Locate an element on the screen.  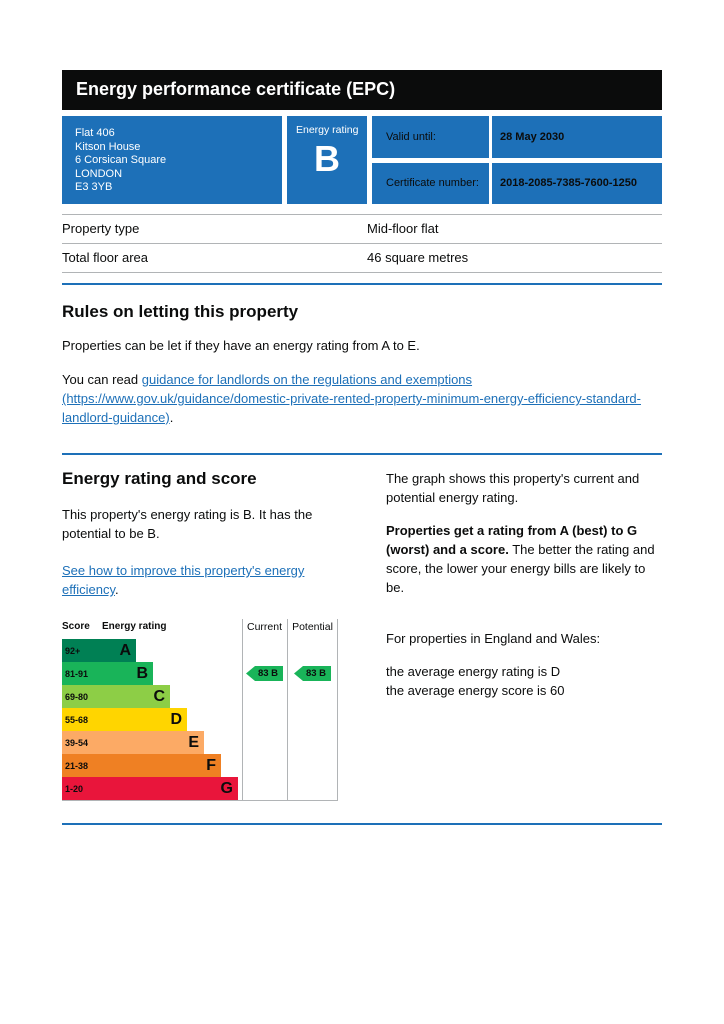
epc-band-bar: F is located at coordinates (159, 765).